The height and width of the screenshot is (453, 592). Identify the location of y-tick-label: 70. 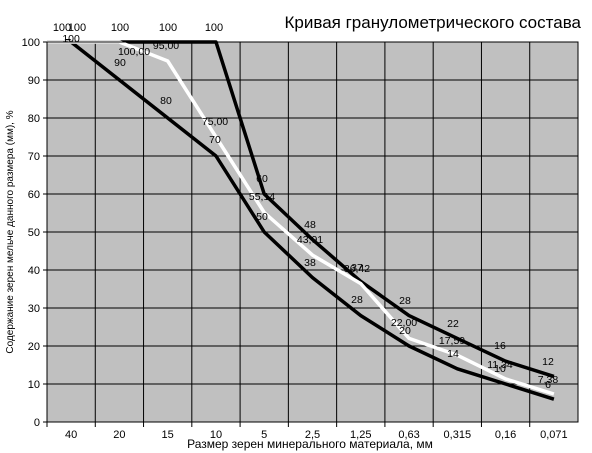
(34, 157).